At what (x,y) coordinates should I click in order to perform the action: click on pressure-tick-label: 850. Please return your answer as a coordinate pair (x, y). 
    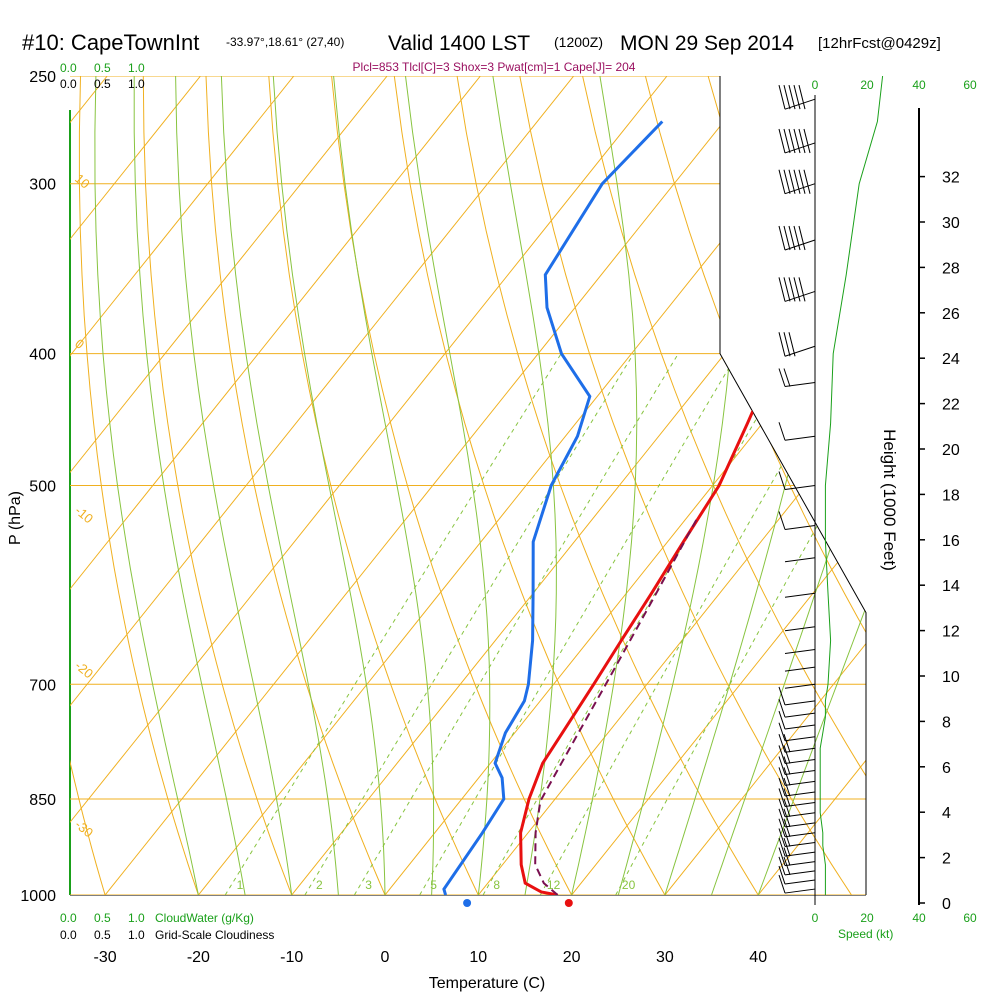
    Looking at the image, I should click on (42, 800).